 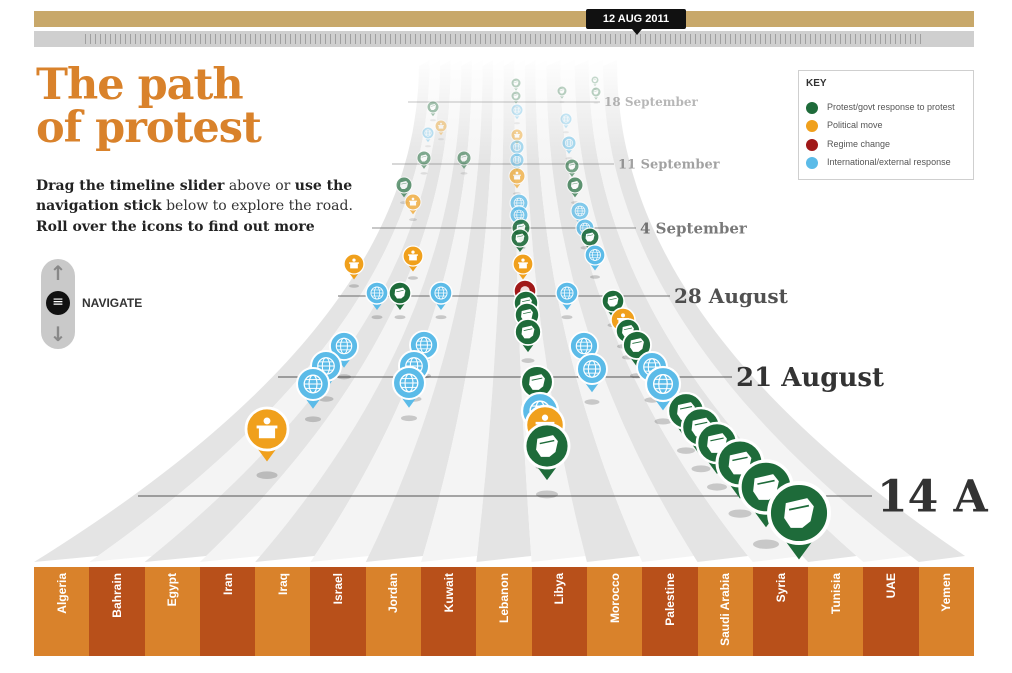 What do you see at coordinates (227, 611) in the screenshot?
I see `country-column-iran: Iran` at bounding box center [227, 611].